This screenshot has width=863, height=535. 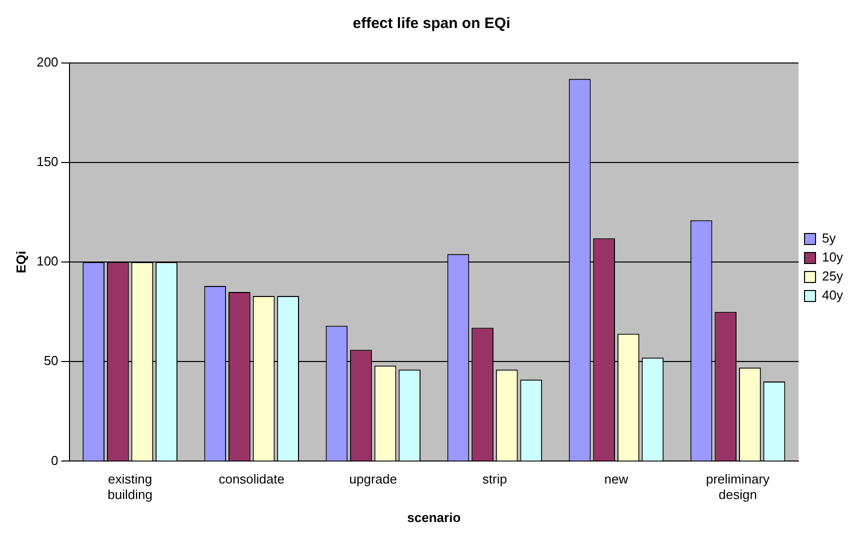 What do you see at coordinates (431, 23) in the screenshot?
I see `chart-title: effect life span on EQi` at bounding box center [431, 23].